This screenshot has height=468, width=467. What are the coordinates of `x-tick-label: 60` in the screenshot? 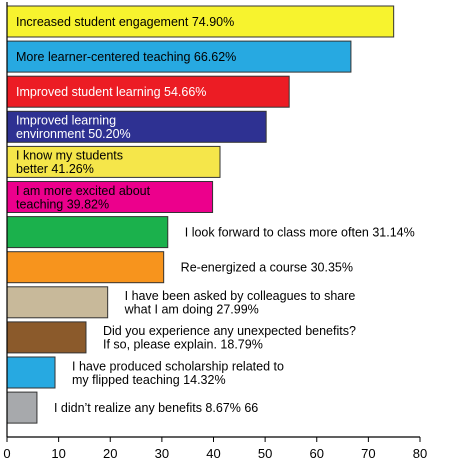 It's located at (317, 453).